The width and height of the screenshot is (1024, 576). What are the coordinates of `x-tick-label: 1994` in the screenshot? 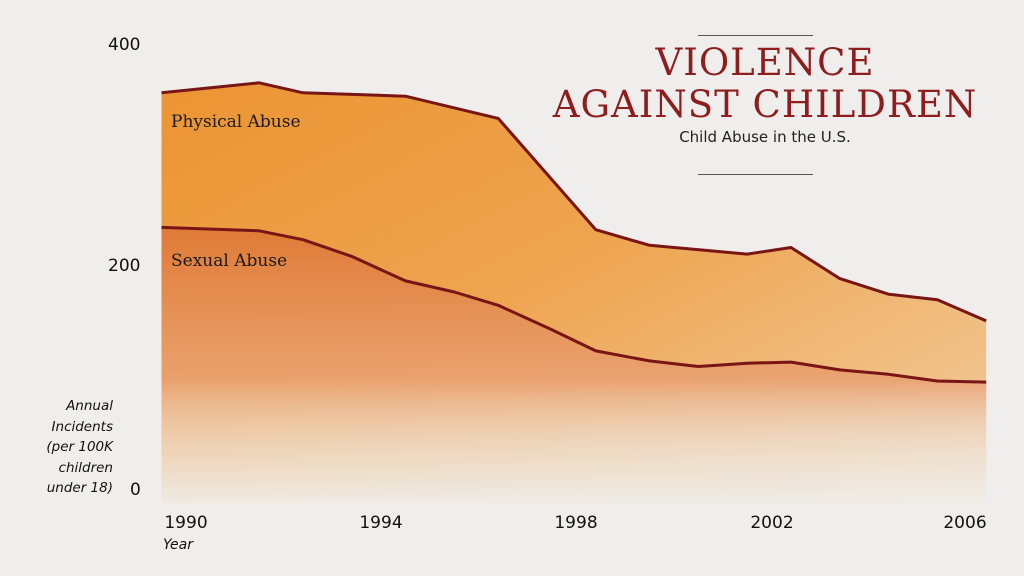 It's located at (381, 523).